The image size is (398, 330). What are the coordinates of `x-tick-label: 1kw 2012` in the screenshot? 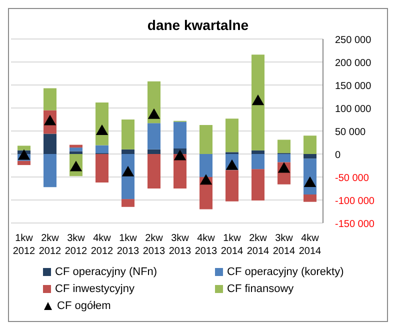 It's located at (24, 245).